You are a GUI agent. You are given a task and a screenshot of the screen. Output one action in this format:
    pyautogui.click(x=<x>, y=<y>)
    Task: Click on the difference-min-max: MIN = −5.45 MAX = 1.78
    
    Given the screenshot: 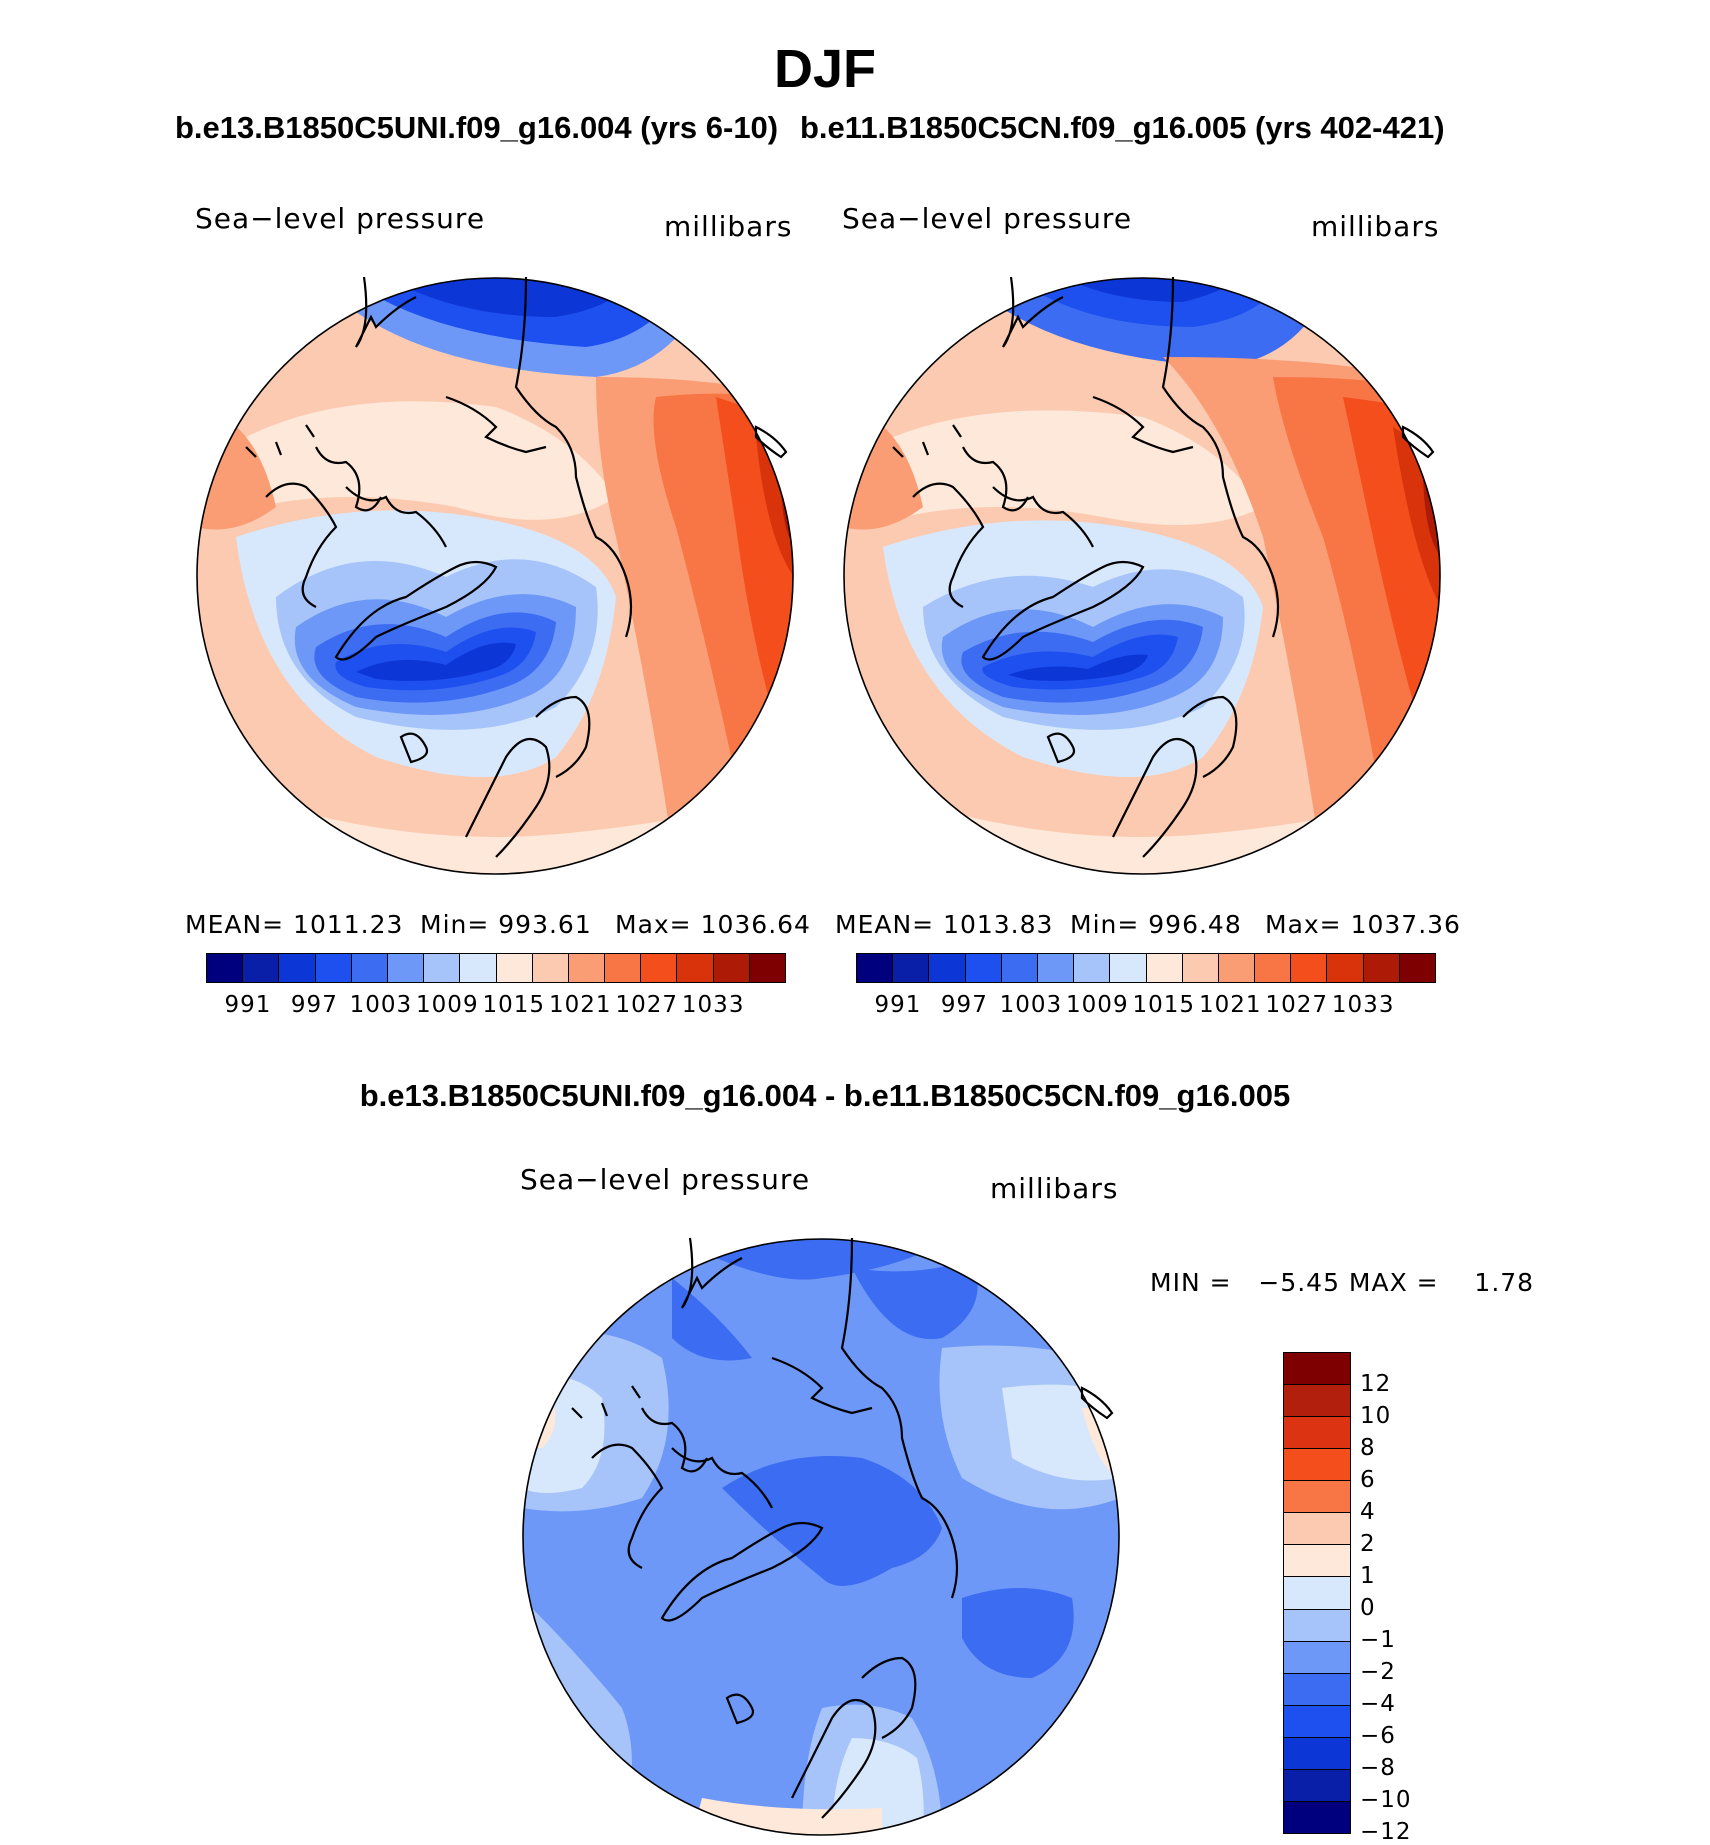 What is the action you would take?
    pyautogui.click(x=1342, y=1282)
    